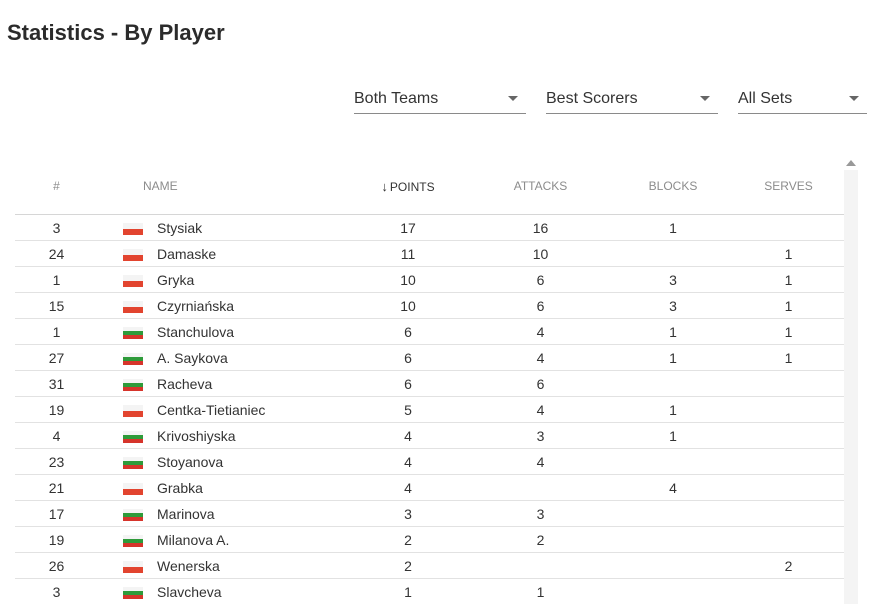 This screenshot has width=879, height=604. What do you see at coordinates (429, 513) in the screenshot?
I see `table-row: 17 Marinova 3 3` at bounding box center [429, 513].